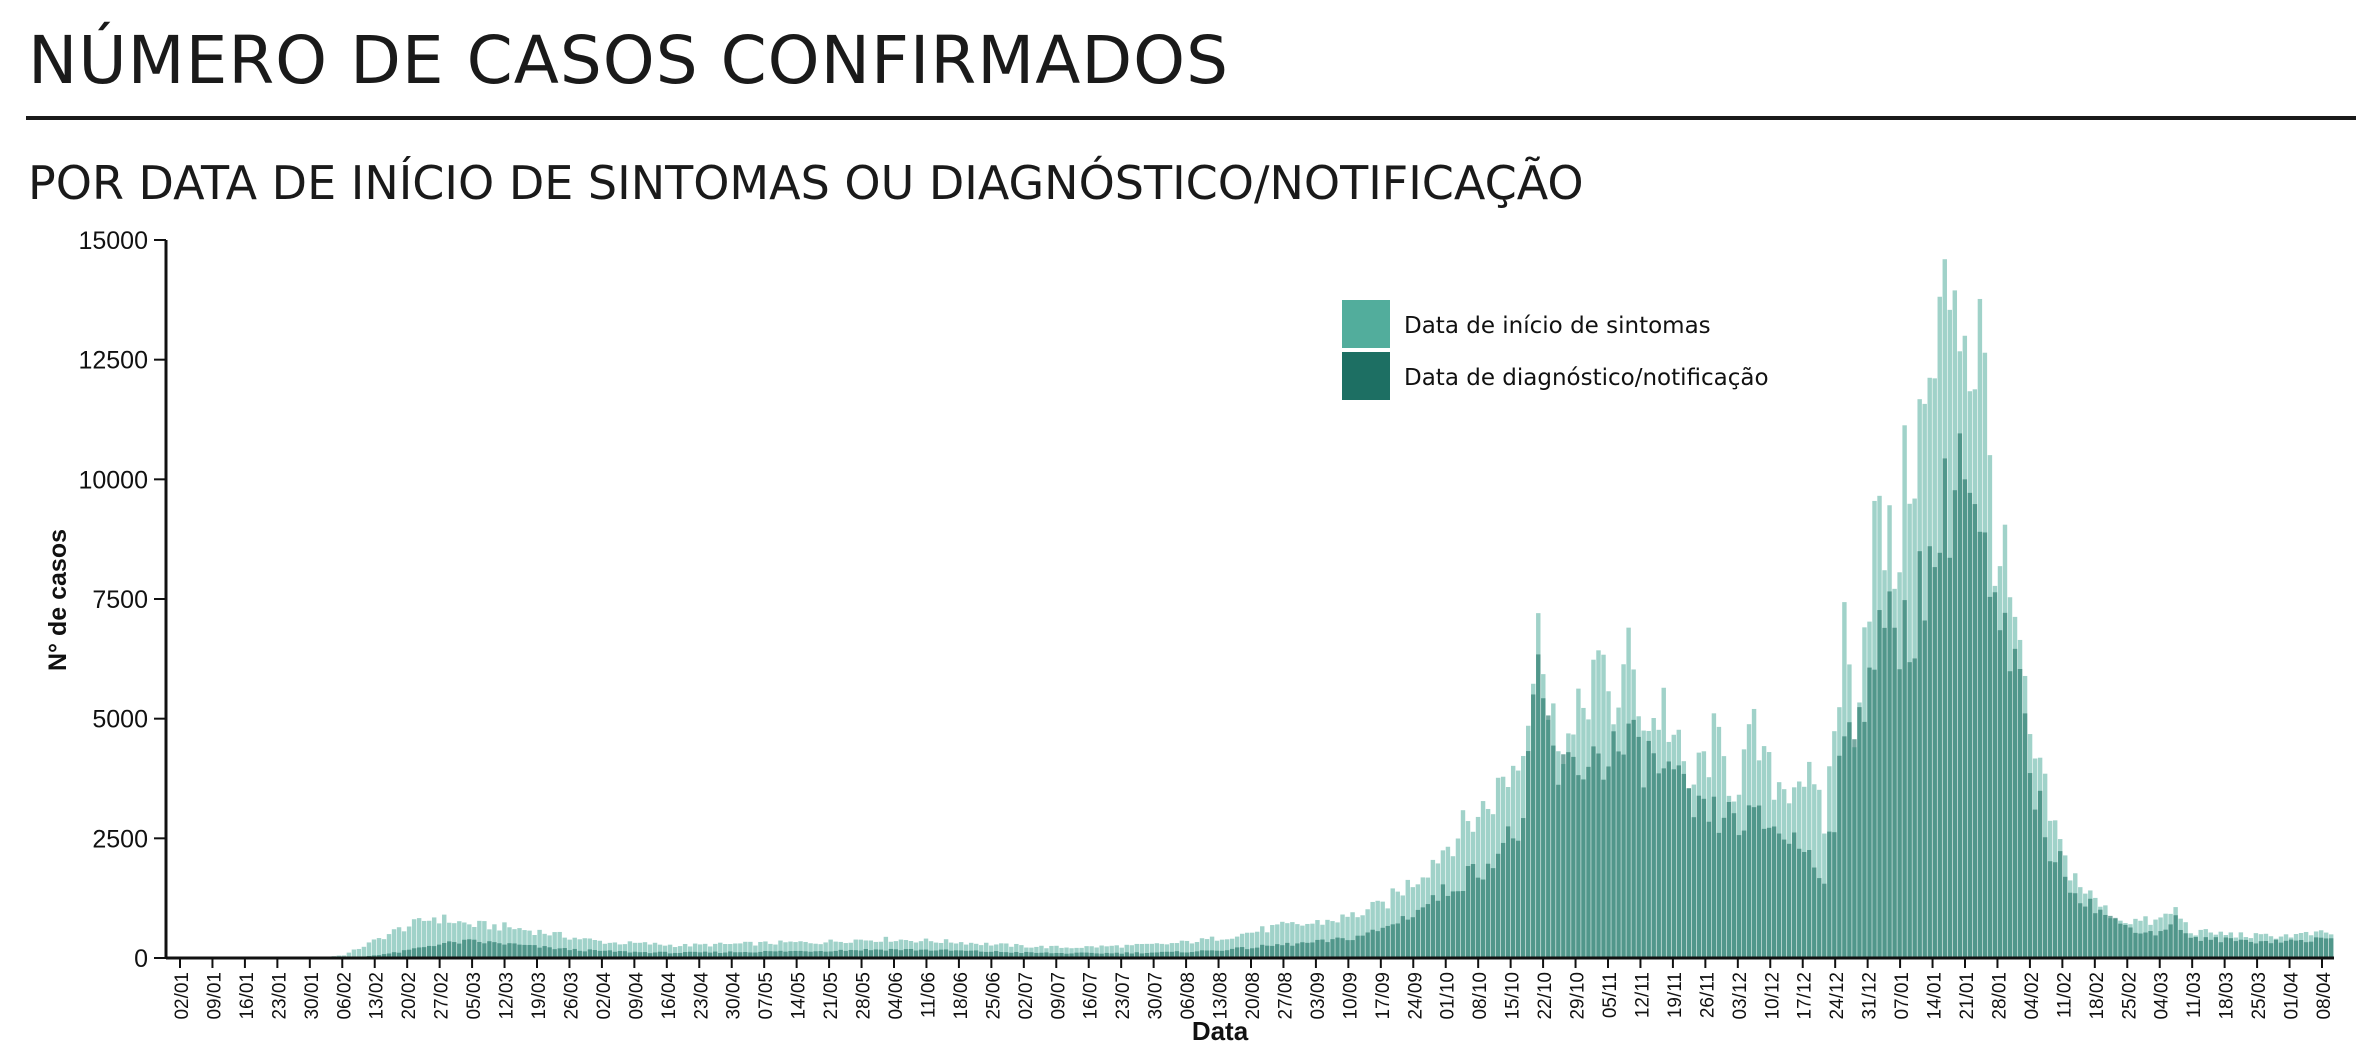 The image size is (2372, 1044). I want to click on x-tick-label: 23/04, so click(701, 996).